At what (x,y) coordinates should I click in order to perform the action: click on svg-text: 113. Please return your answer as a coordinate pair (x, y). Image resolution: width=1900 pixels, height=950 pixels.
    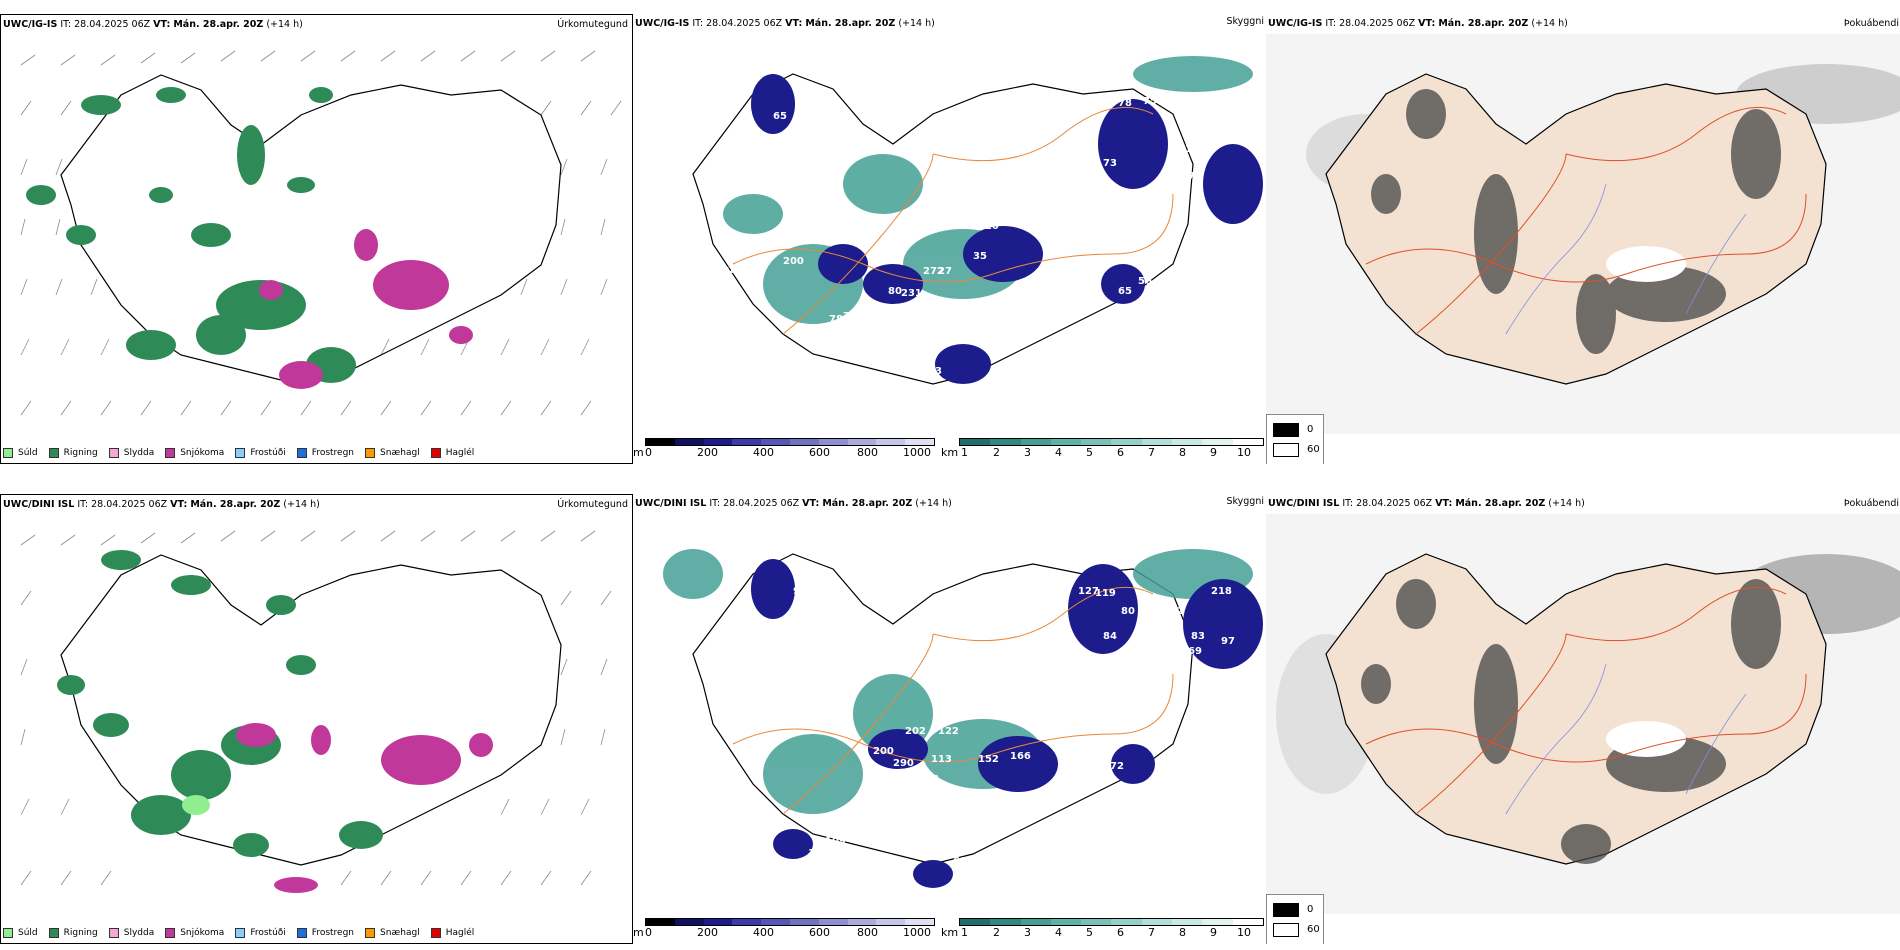
    Looking at the image, I should click on (941, 759).